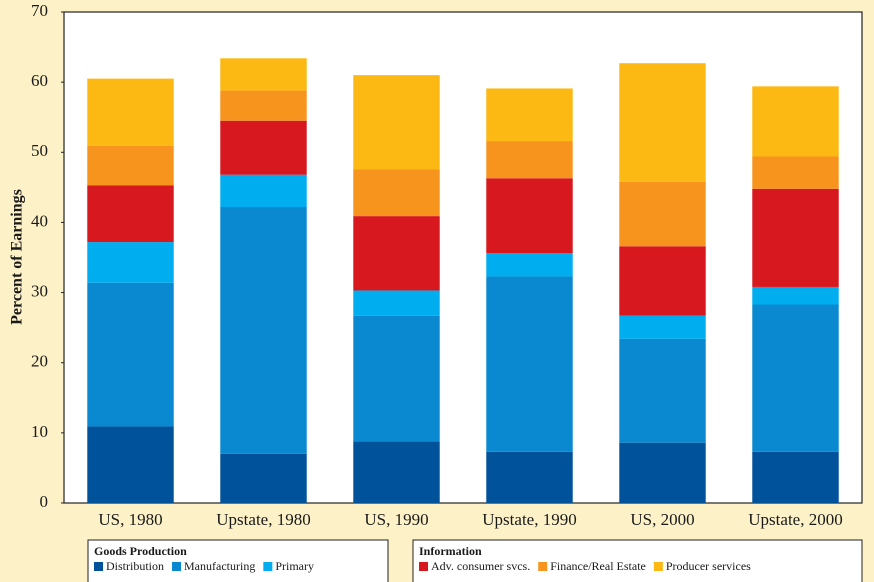 The height and width of the screenshot is (582, 874). What do you see at coordinates (39, 290) in the screenshot?
I see `y-tick-label: 30` at bounding box center [39, 290].